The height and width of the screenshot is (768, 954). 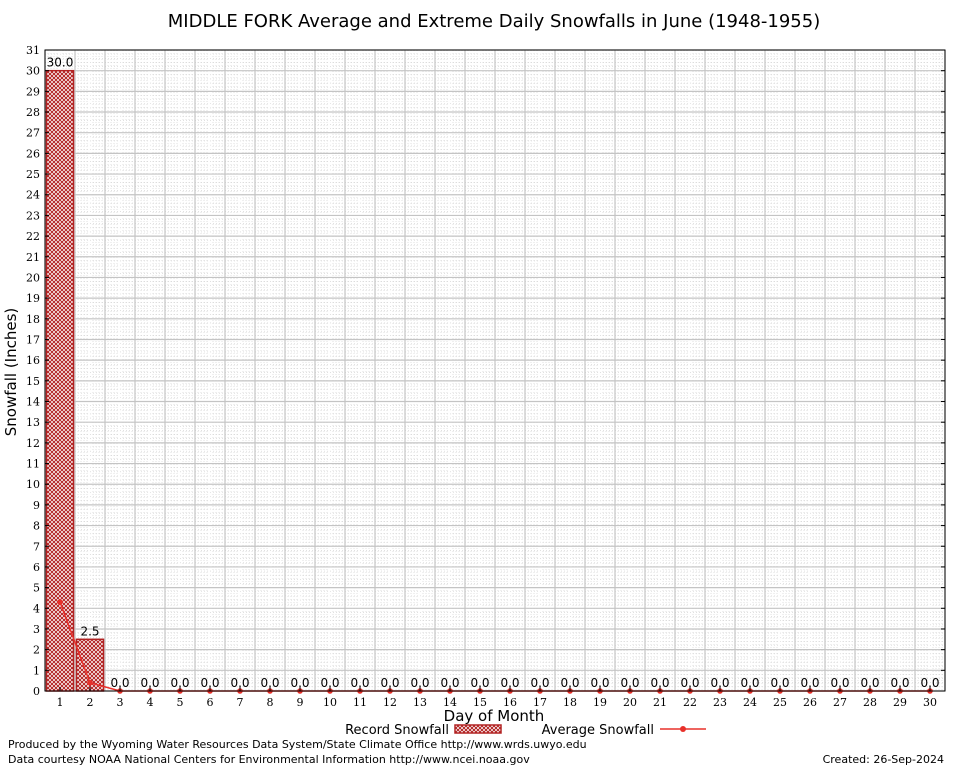 I want to click on y-tick-label: 25, so click(x=33, y=174).